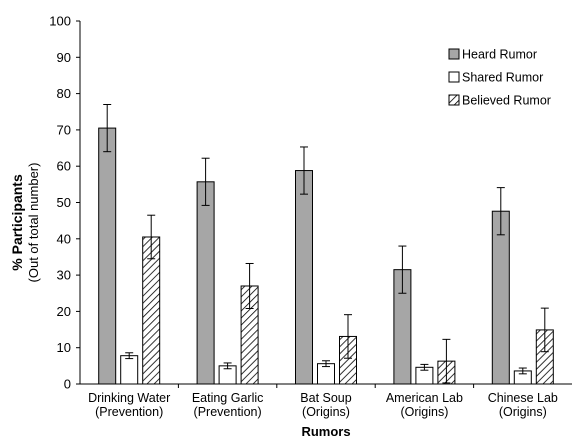 This screenshot has height=439, width=579. What do you see at coordinates (64, 57) in the screenshot?
I see `y-tick-label: 90` at bounding box center [64, 57].